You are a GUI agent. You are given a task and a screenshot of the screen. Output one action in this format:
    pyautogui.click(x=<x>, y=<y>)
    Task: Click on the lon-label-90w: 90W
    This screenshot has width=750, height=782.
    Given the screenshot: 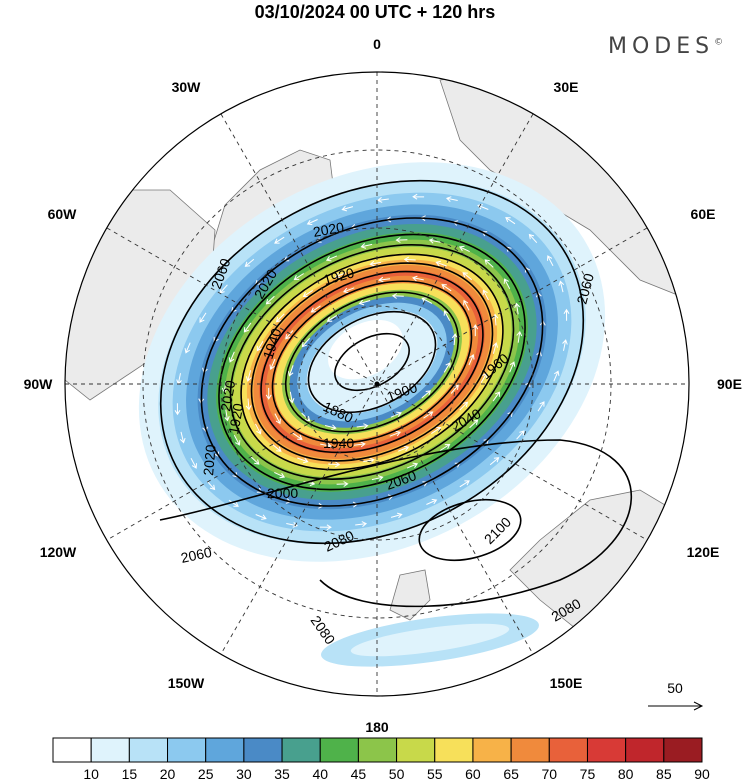 What is the action you would take?
    pyautogui.click(x=39, y=384)
    